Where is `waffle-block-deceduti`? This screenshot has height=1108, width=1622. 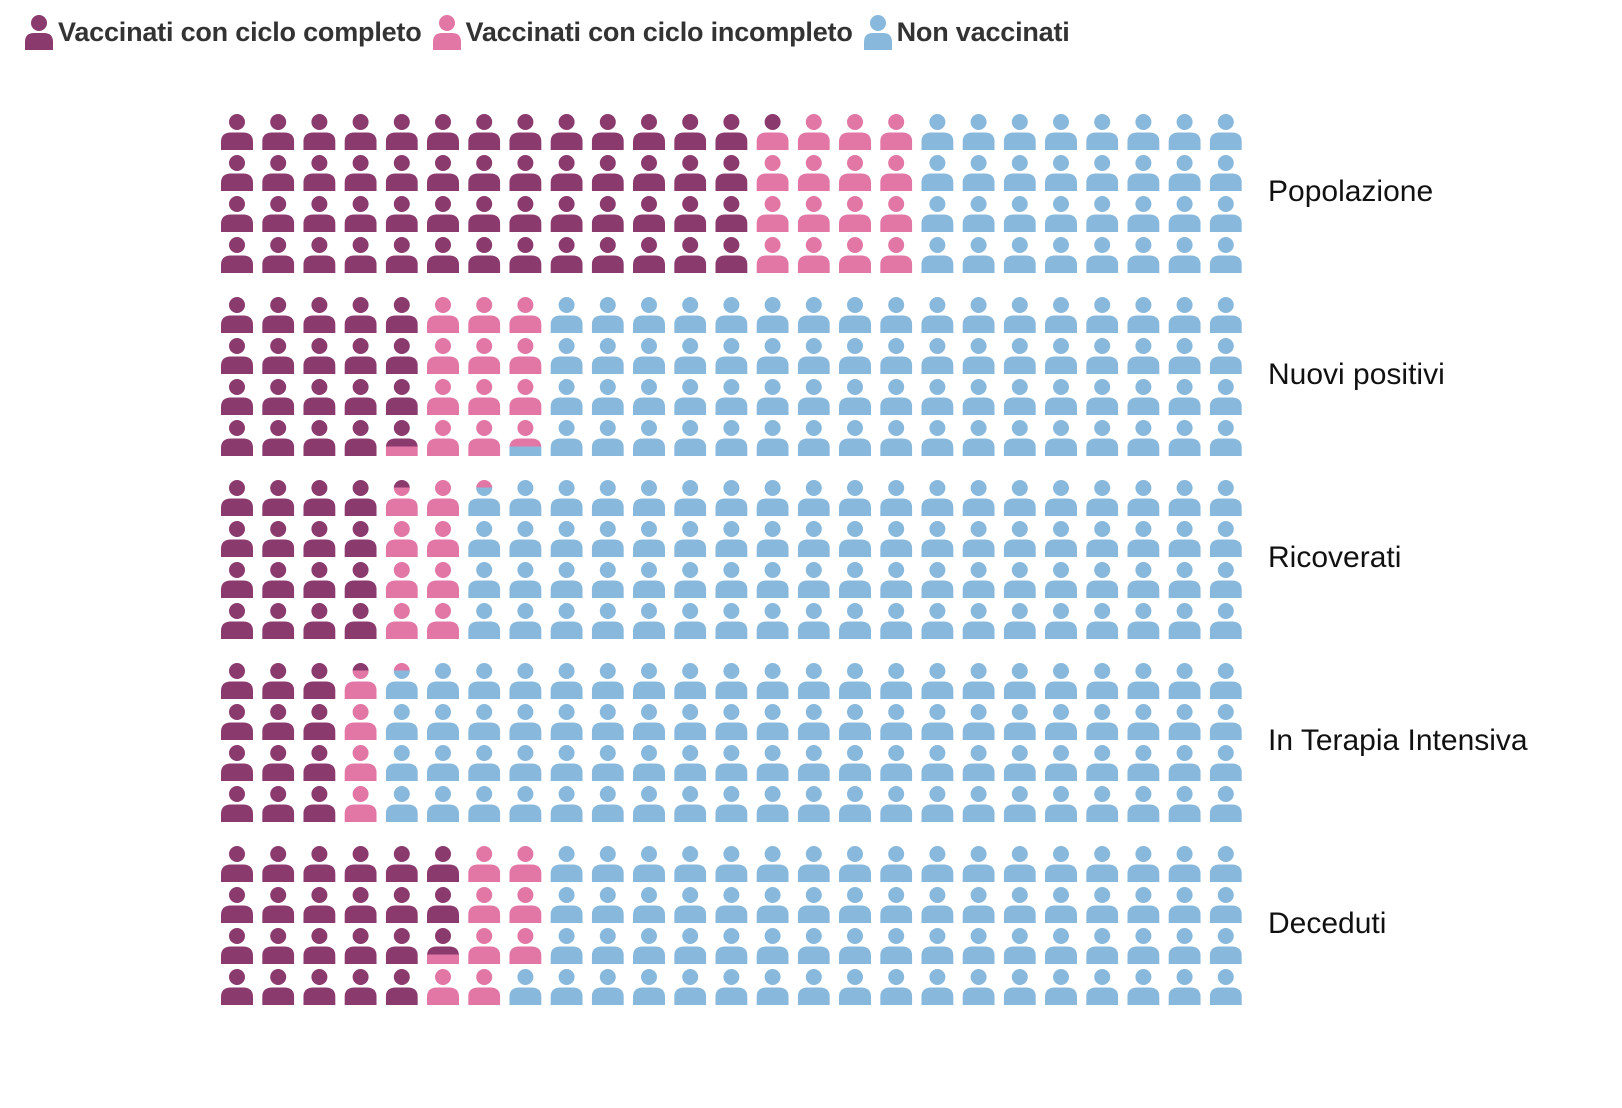 waffle-block-deceduti is located at coordinates (731, 925).